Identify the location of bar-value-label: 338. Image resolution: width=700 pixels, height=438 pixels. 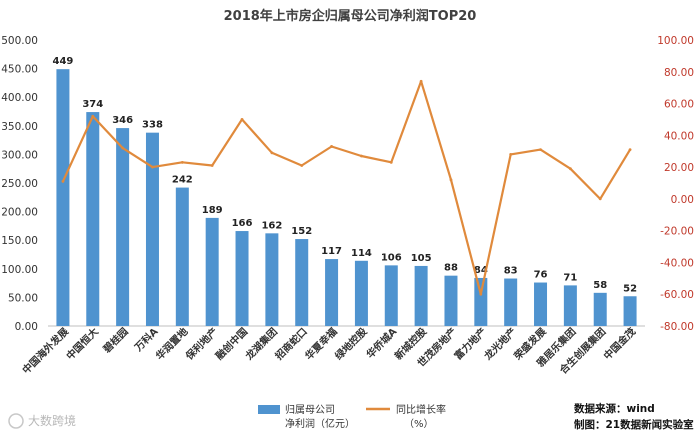
(152, 125).